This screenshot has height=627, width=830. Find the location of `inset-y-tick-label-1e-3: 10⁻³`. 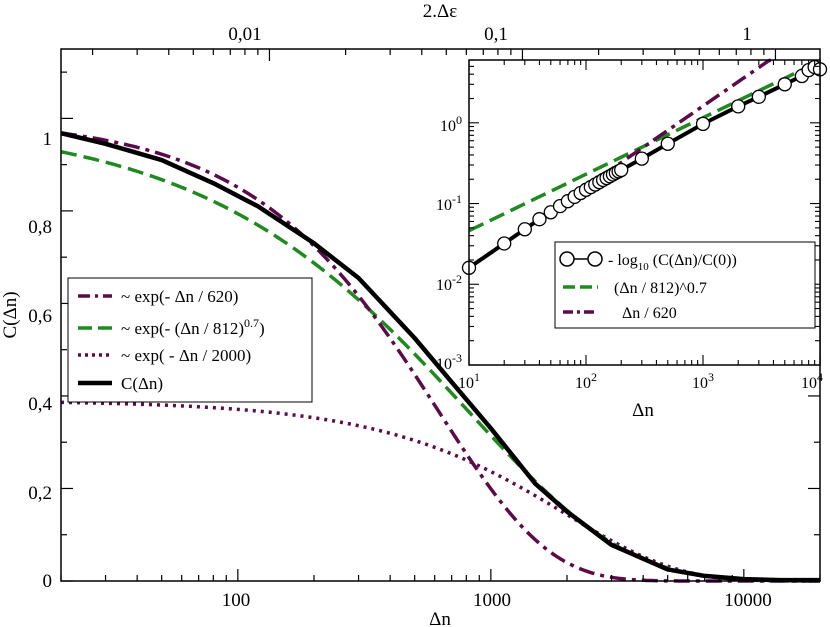

inset-y-tick-label-1e-3: 10⁻³ is located at coordinates (449, 362).